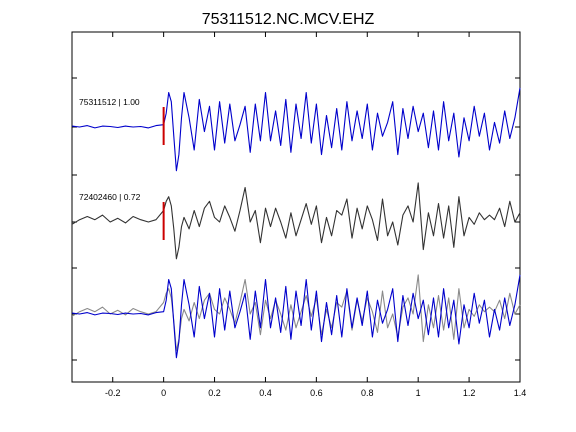 The width and height of the screenshot is (576, 432). What do you see at coordinates (469, 393) in the screenshot?
I see `x-tick-label: 1.2` at bounding box center [469, 393].